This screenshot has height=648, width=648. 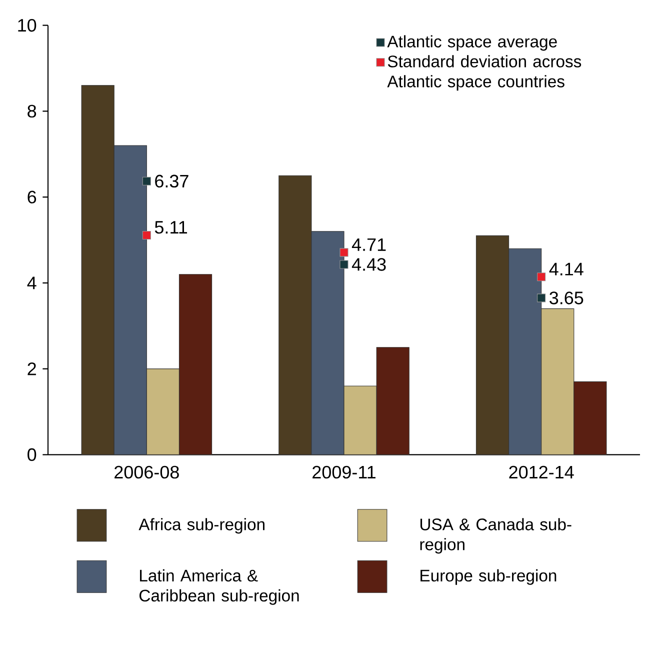 I want to click on legend-label: Europe sub-region, so click(x=488, y=577).